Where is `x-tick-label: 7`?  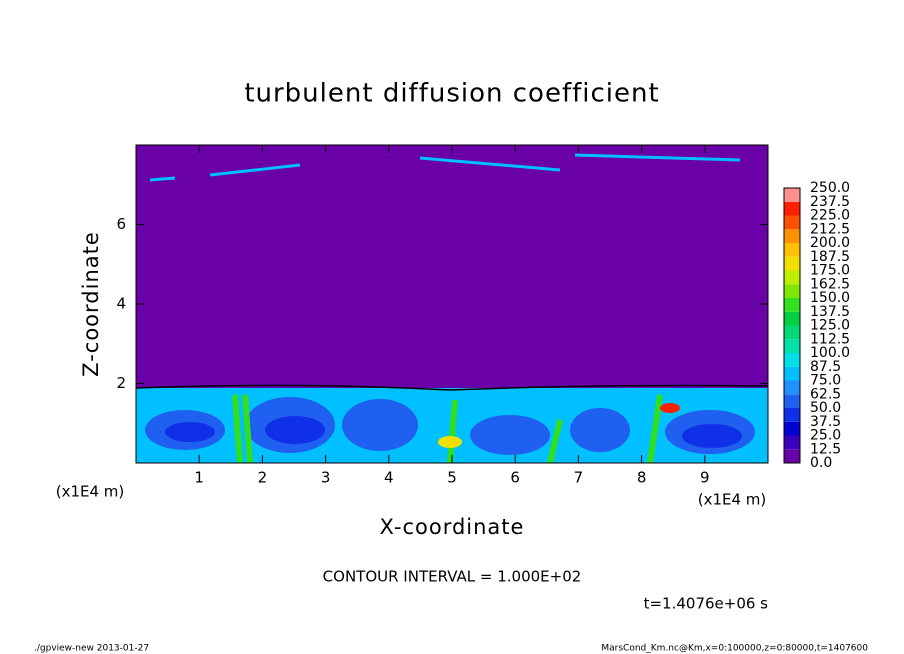 x-tick-label: 7 is located at coordinates (579, 478).